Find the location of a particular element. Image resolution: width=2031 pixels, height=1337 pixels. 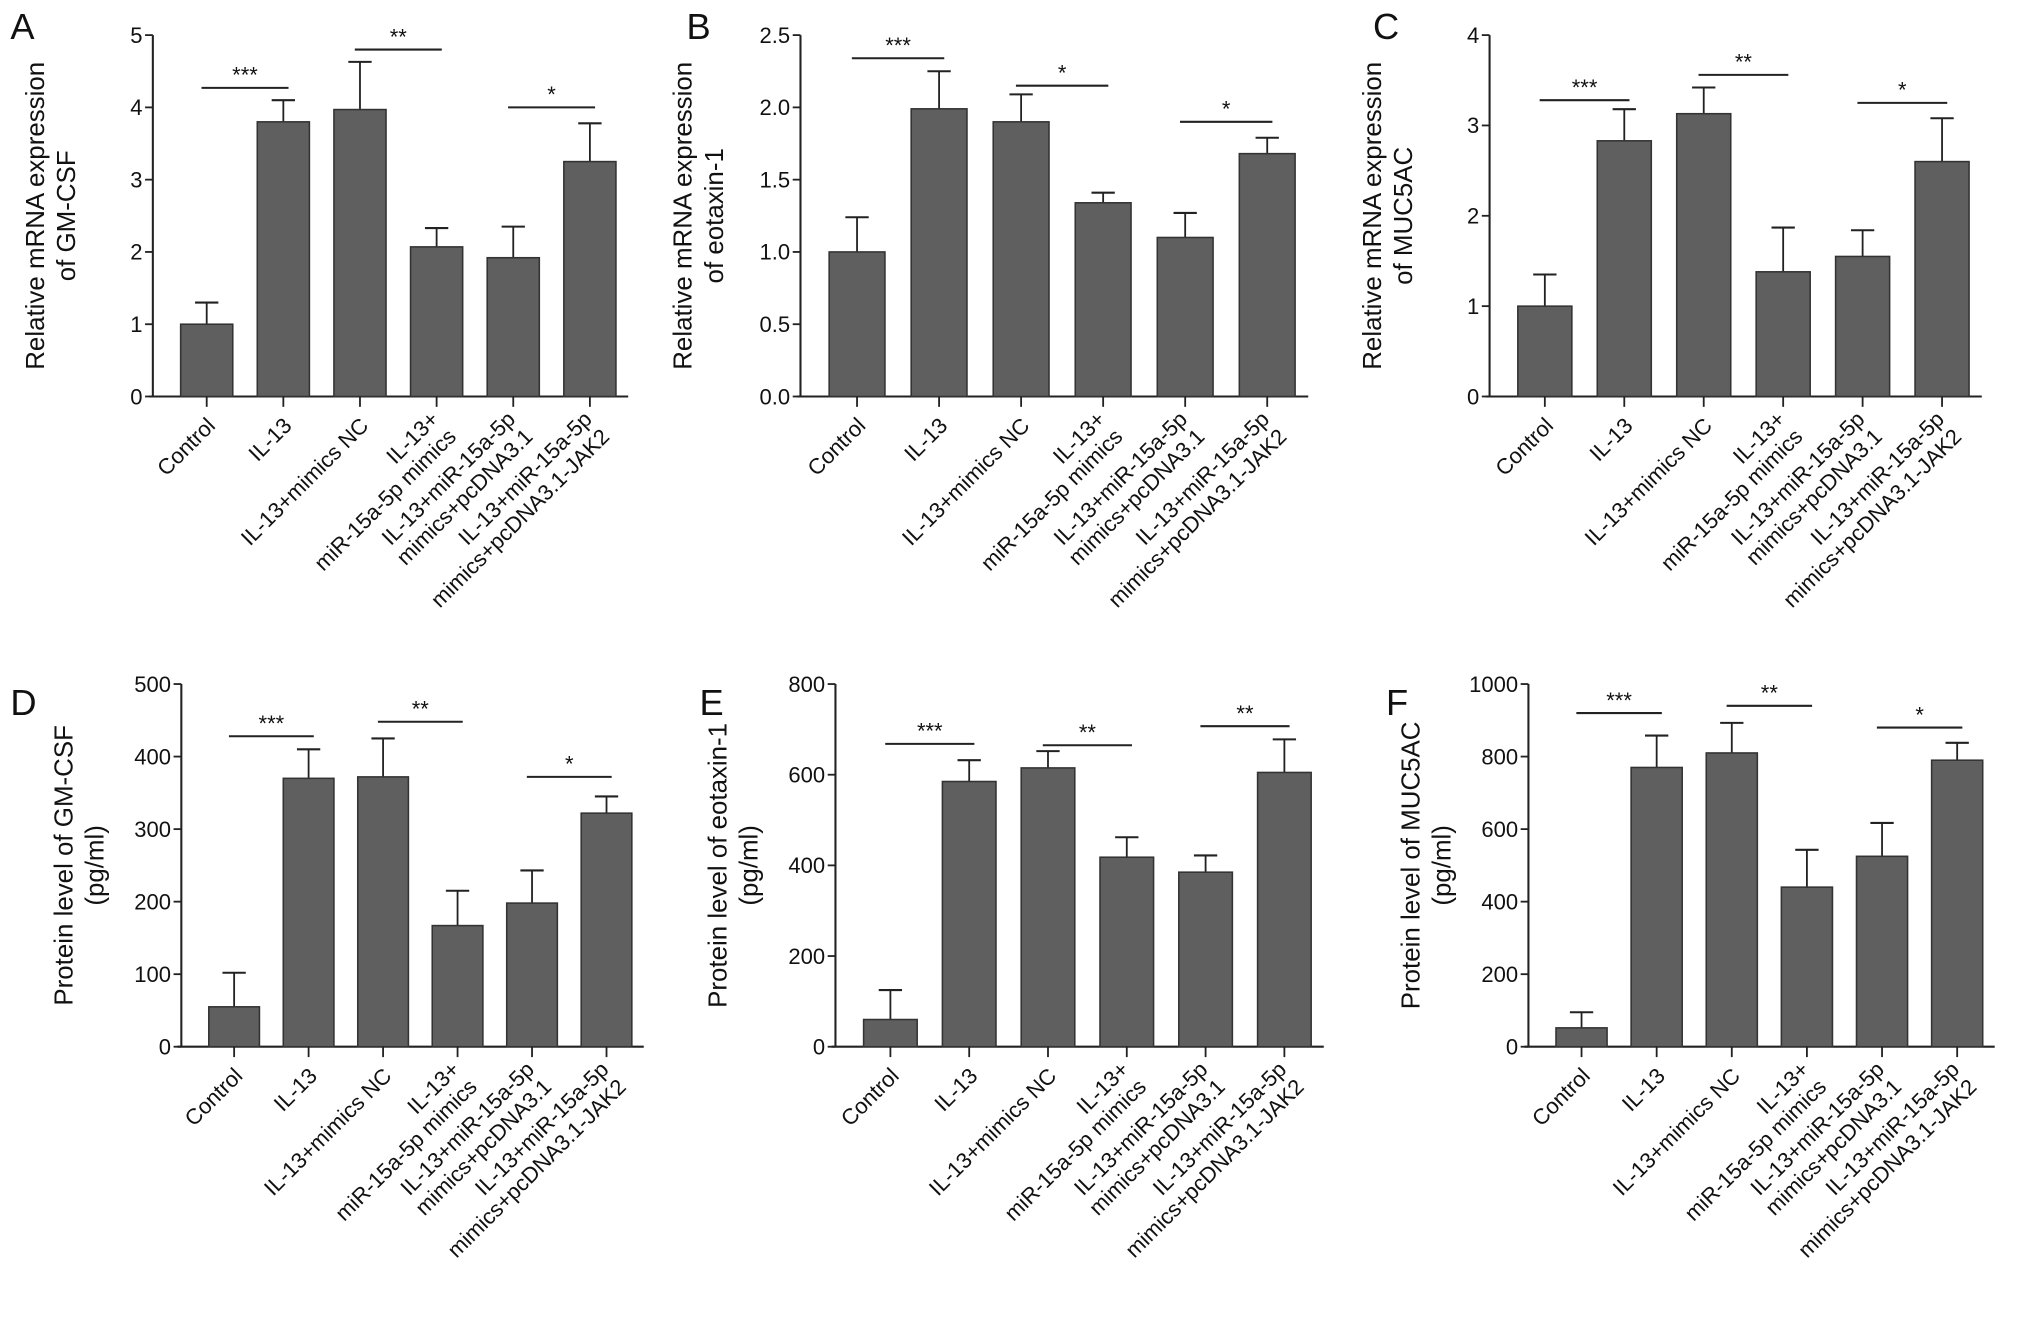

y-tick-label: 600 is located at coordinates (806, 774).